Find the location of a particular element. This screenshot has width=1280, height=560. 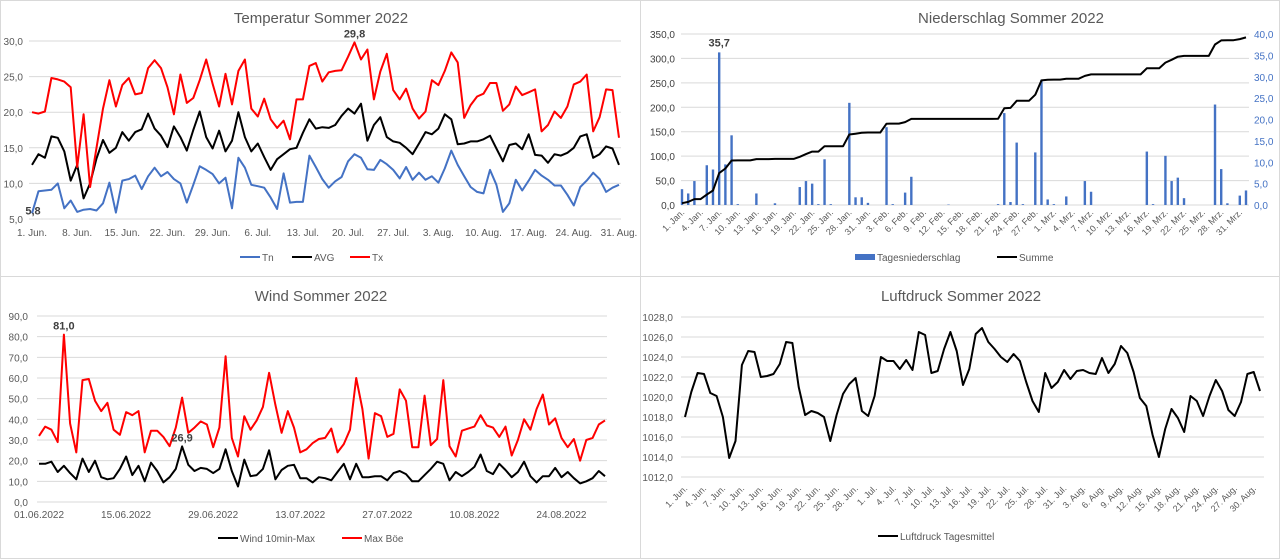

data-label: 81,0 is located at coordinates (63, 327).